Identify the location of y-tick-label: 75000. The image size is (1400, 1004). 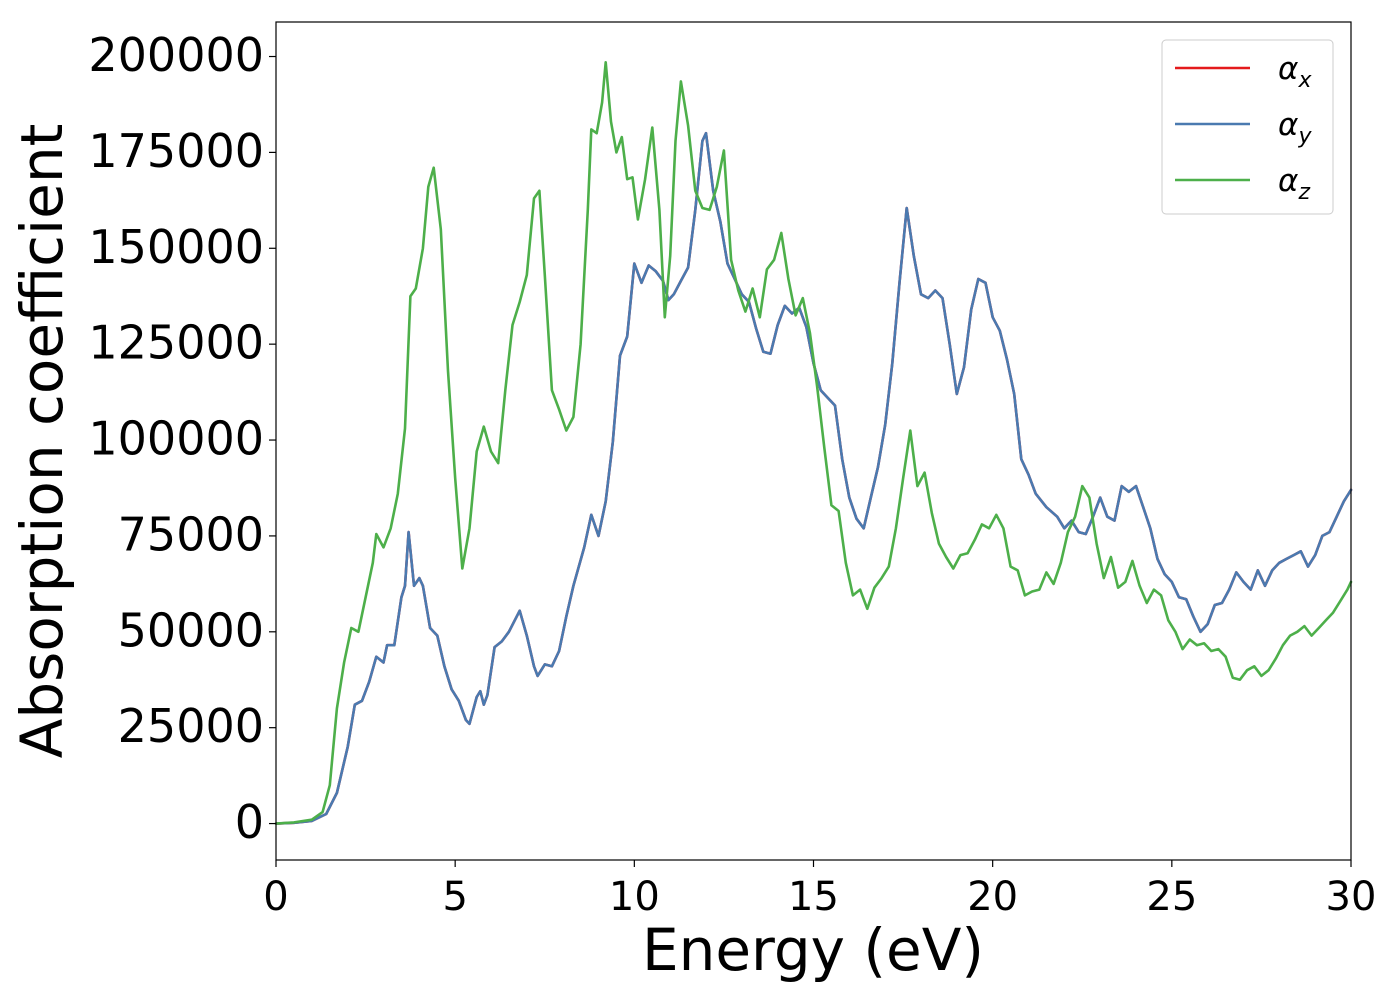
(191, 534).